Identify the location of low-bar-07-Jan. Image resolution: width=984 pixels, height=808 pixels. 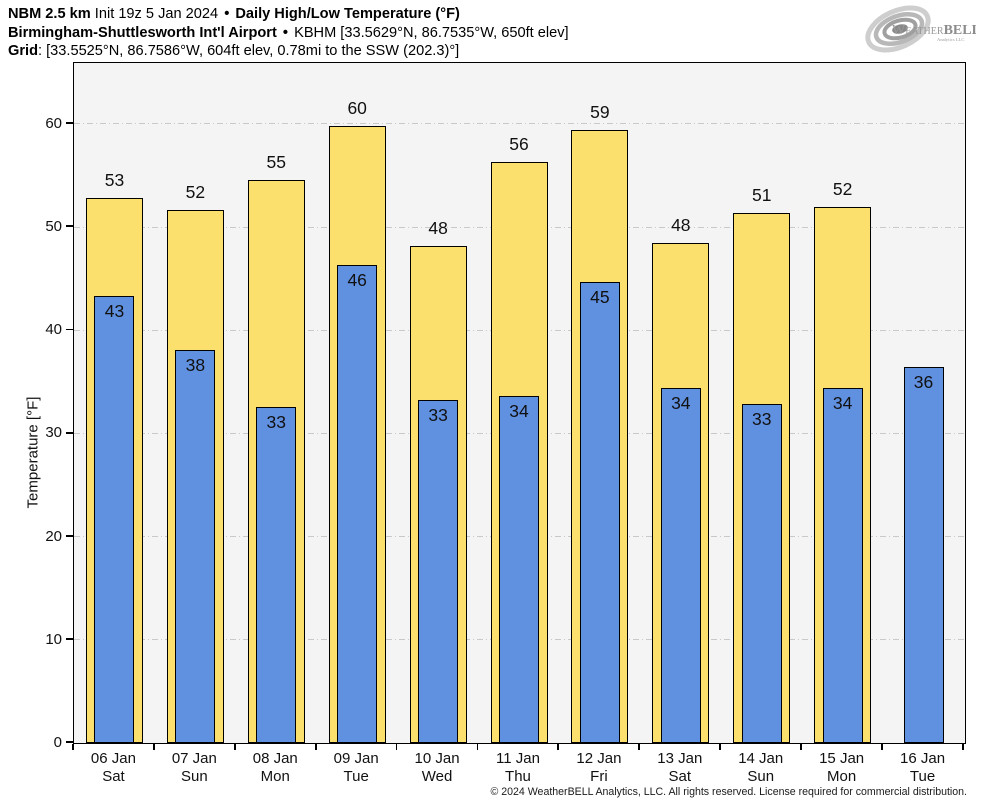
(195, 546).